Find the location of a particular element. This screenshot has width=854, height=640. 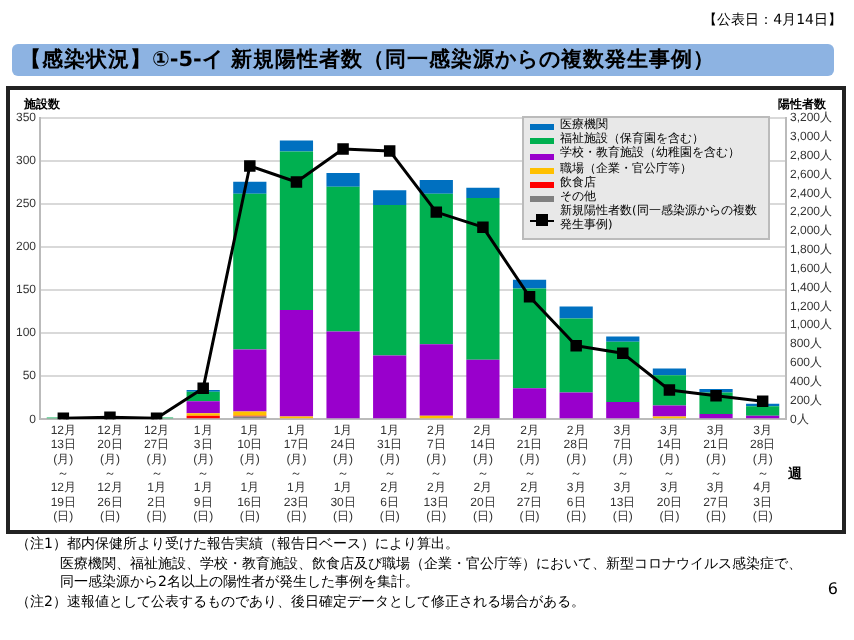

chart-title: 【感染状況】①-5-イ 新規陽性者数（同一感染源からの複数発生事例） is located at coordinates (423, 60).